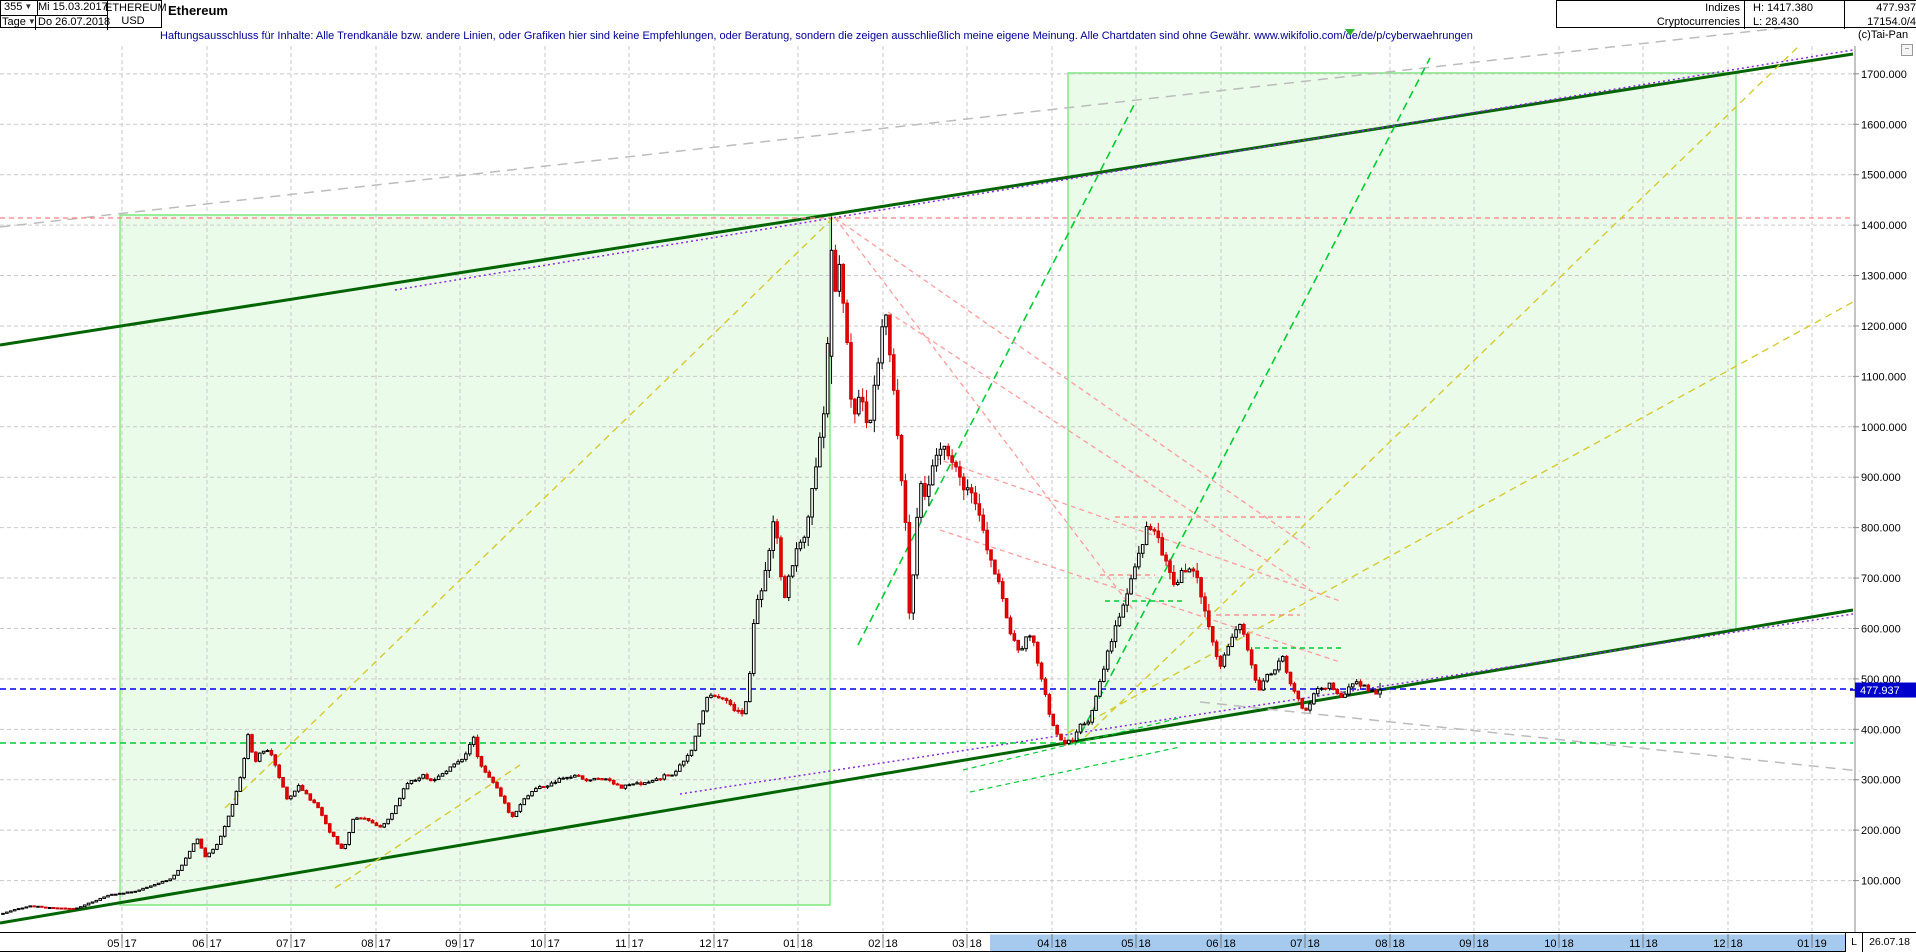 This screenshot has height=952, width=1916. What do you see at coordinates (1252, 401) in the screenshot?
I see `green-fan-apr-low` at bounding box center [1252, 401].